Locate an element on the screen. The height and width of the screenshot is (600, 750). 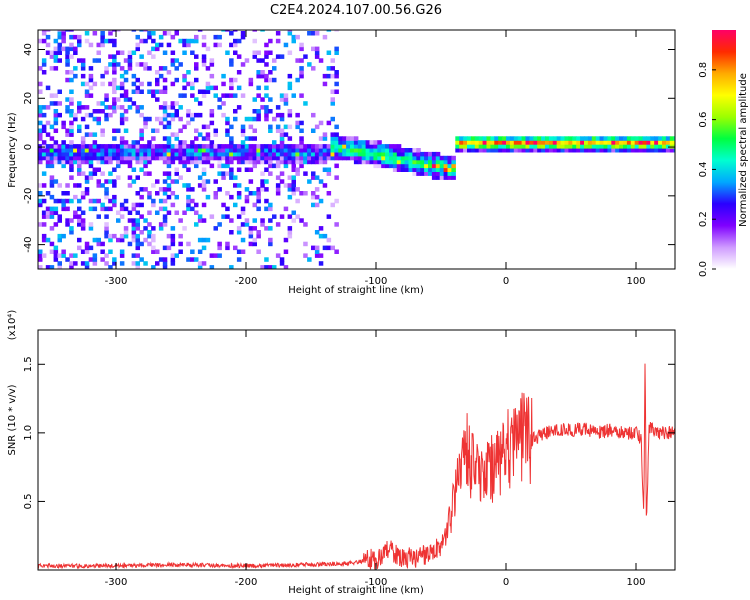
heatmap-y-tick-label: 40 is located at coordinates (28, 49).